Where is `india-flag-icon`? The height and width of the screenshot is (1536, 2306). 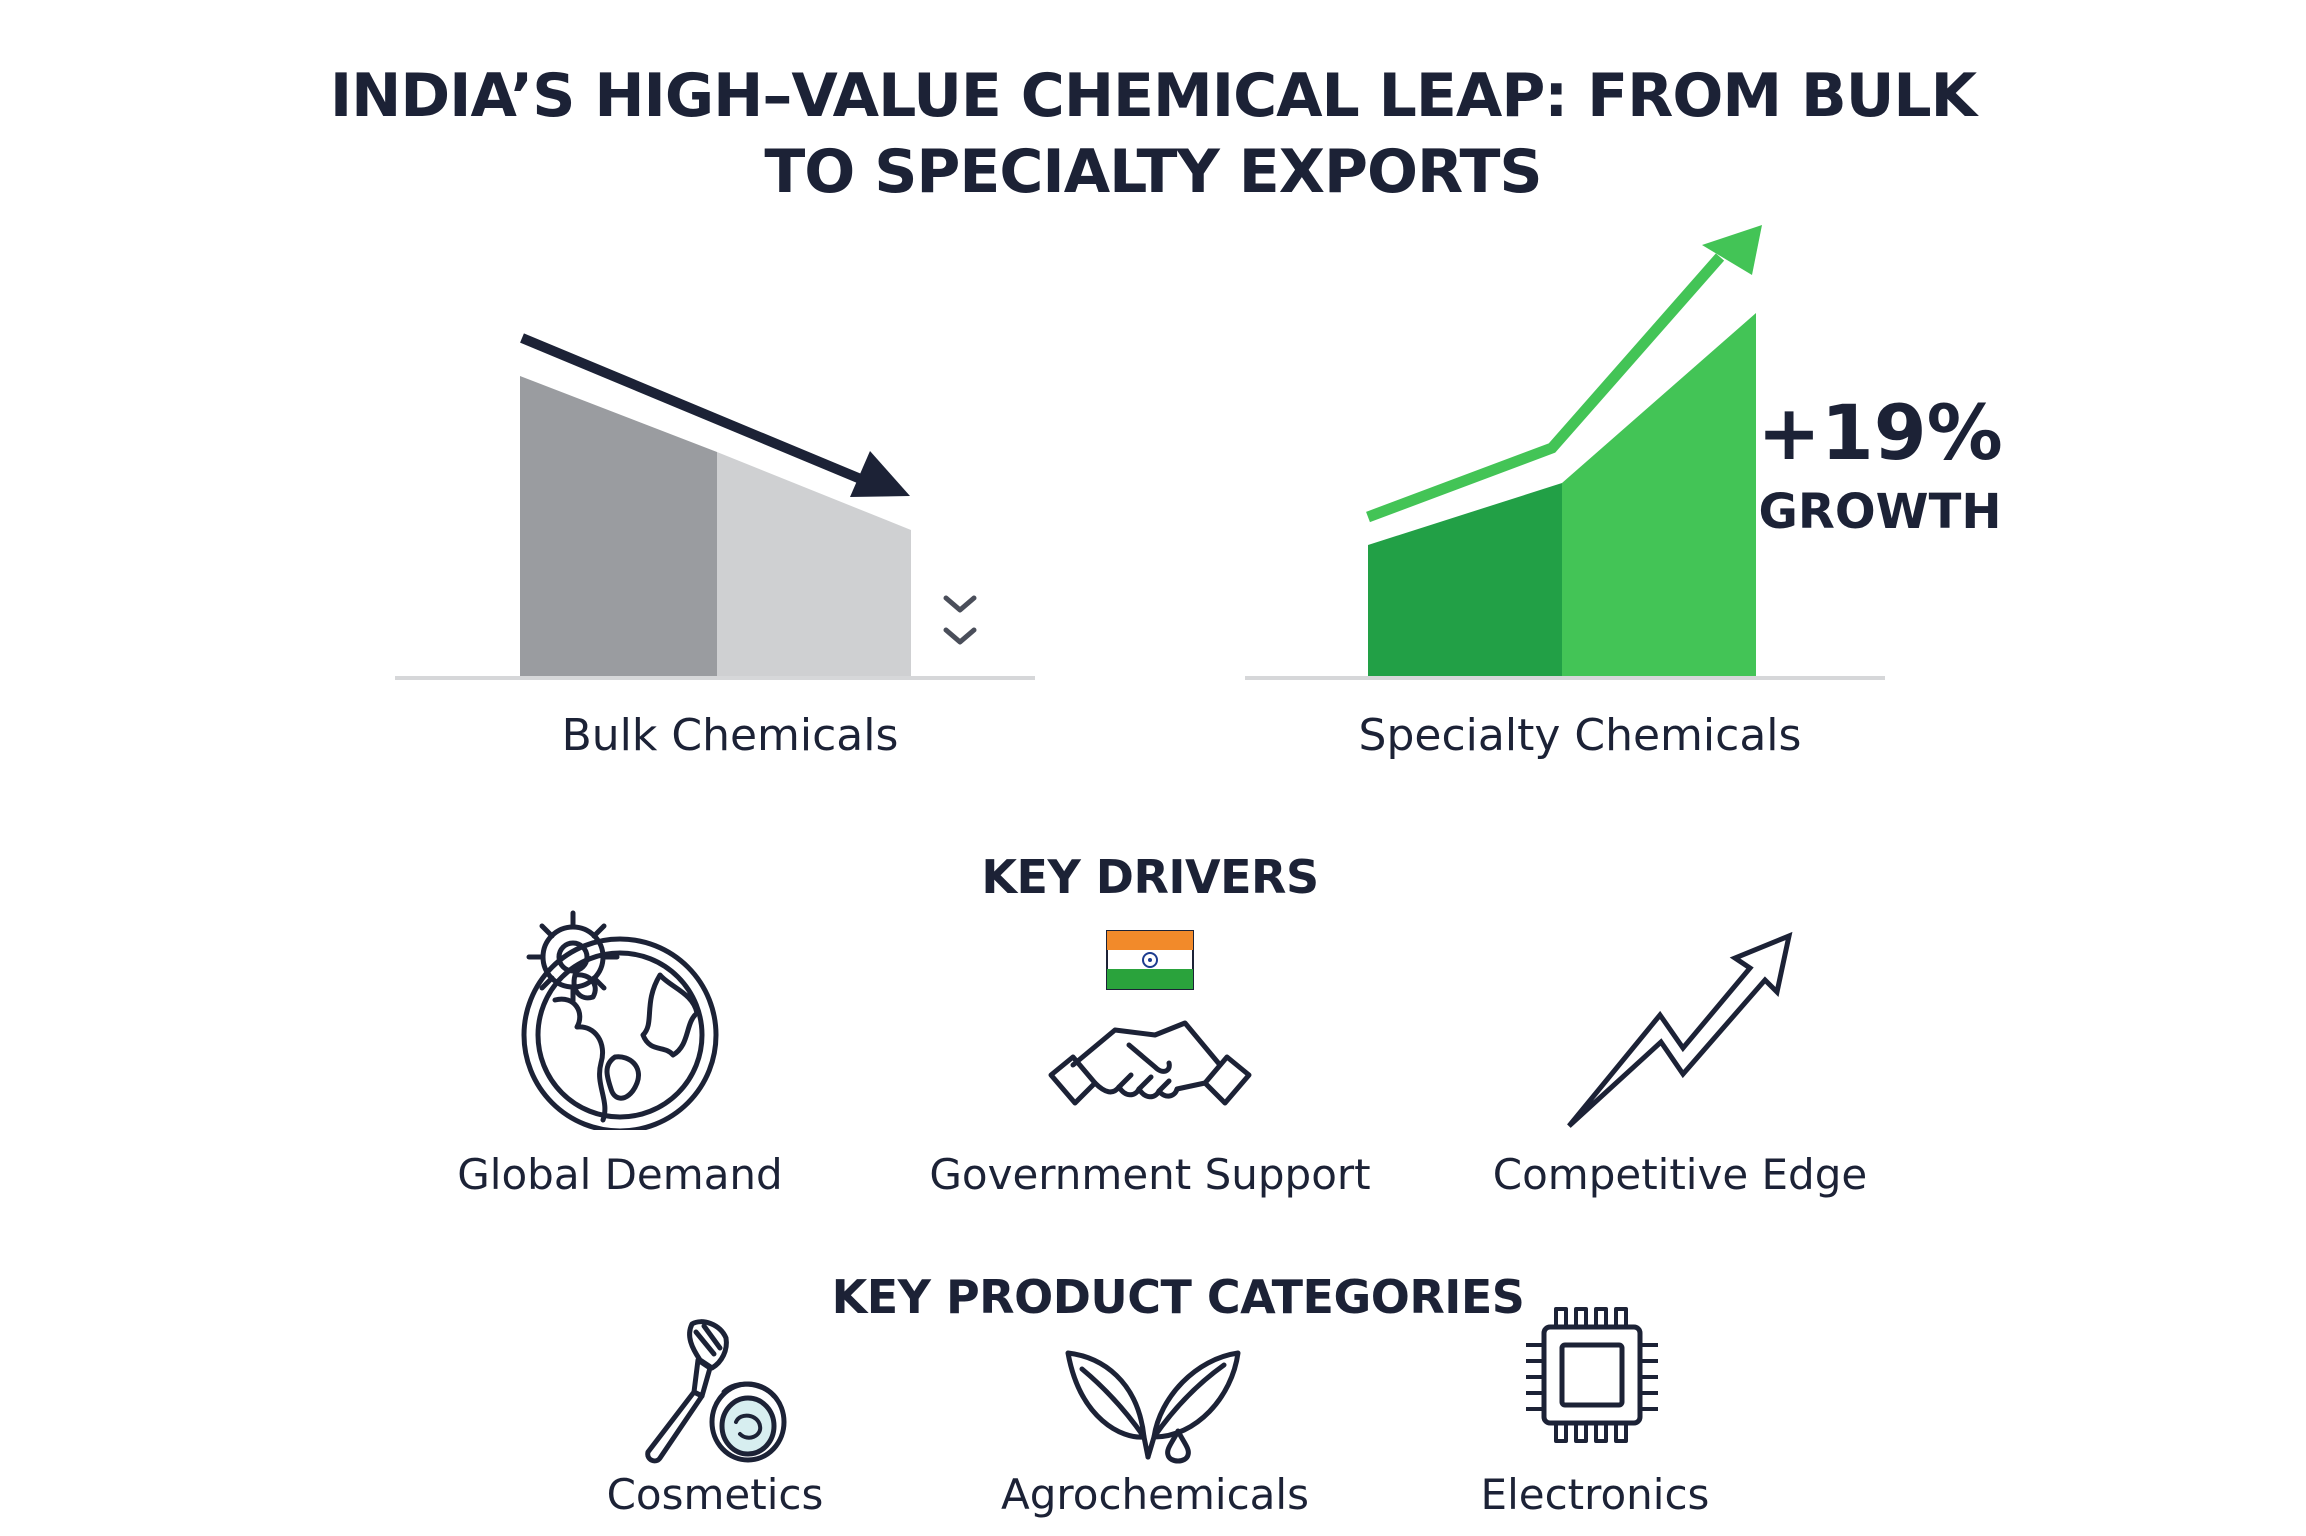
india-flag-icon is located at coordinates (1150, 960).